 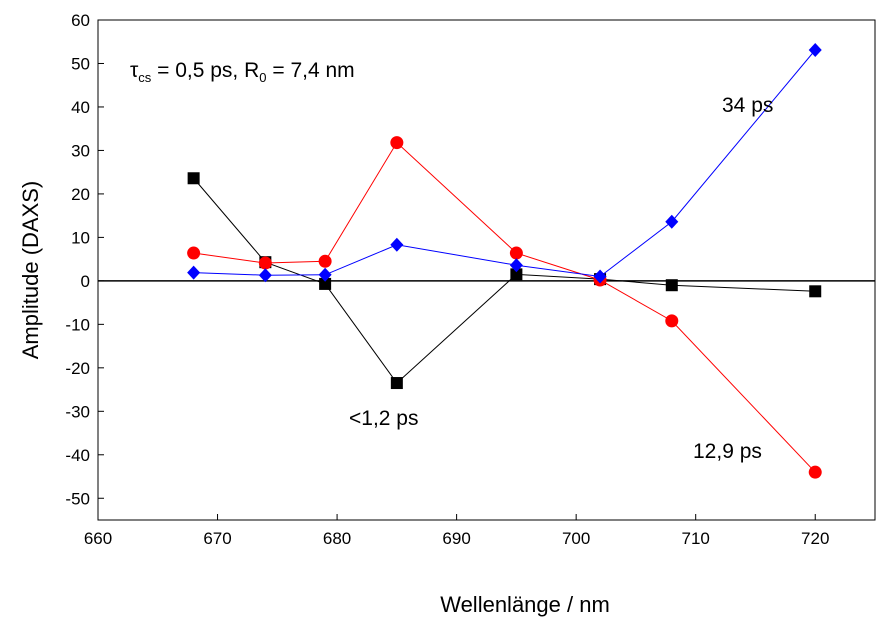 I want to click on y-axis-title: Amplitude (DAXS), so click(x=30, y=270).